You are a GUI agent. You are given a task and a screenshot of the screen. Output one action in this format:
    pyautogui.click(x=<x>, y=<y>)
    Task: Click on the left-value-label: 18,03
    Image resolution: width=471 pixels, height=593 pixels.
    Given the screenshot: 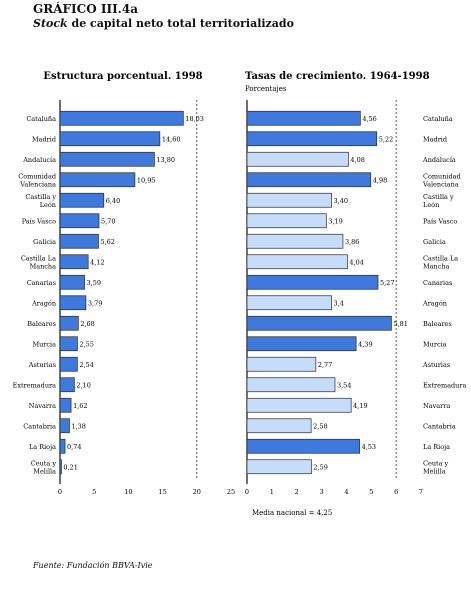 What is the action you would take?
    pyautogui.click(x=194, y=119)
    